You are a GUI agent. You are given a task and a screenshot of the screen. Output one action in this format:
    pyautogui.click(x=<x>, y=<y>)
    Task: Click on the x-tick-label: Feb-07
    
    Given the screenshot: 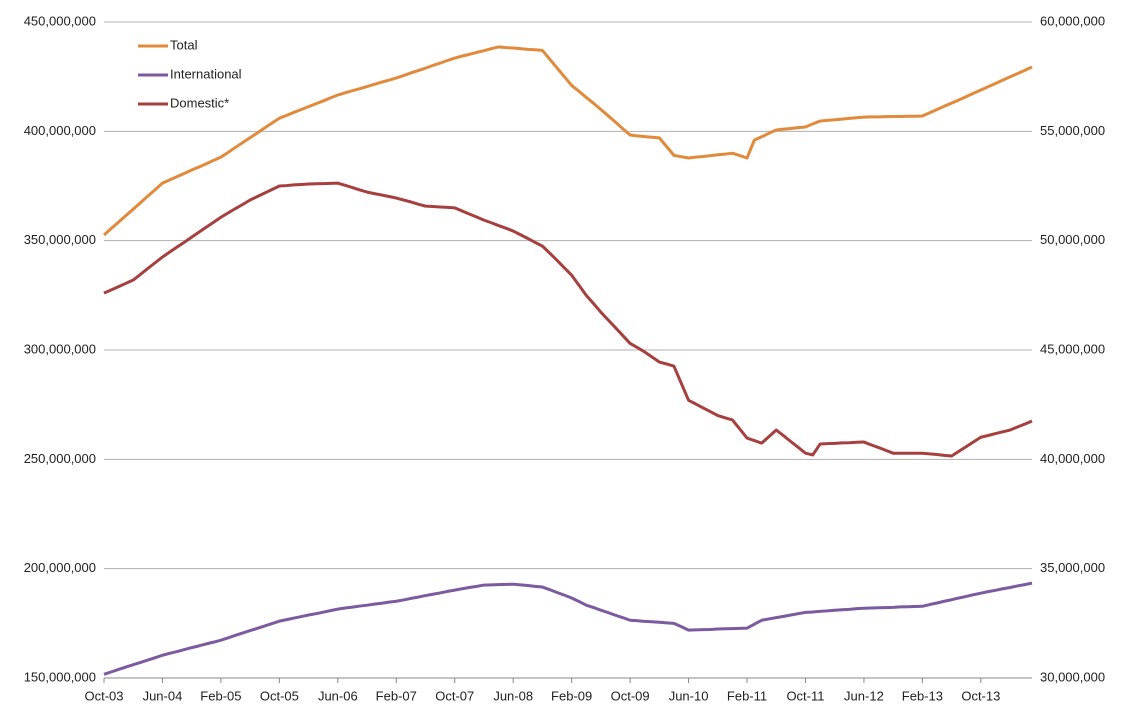 What is the action you would take?
    pyautogui.click(x=396, y=695)
    